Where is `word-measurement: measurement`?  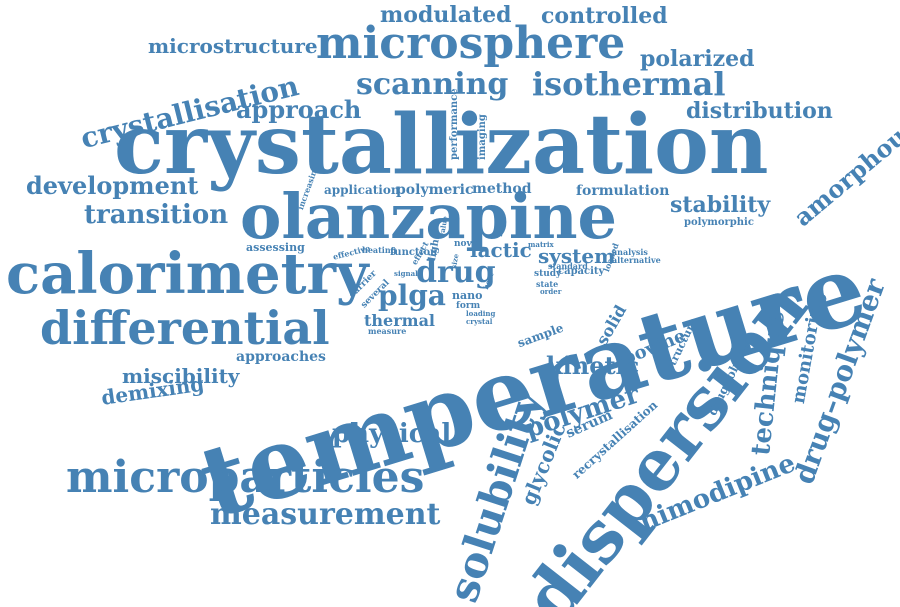
word-measurement: measurement is located at coordinates (325, 514).